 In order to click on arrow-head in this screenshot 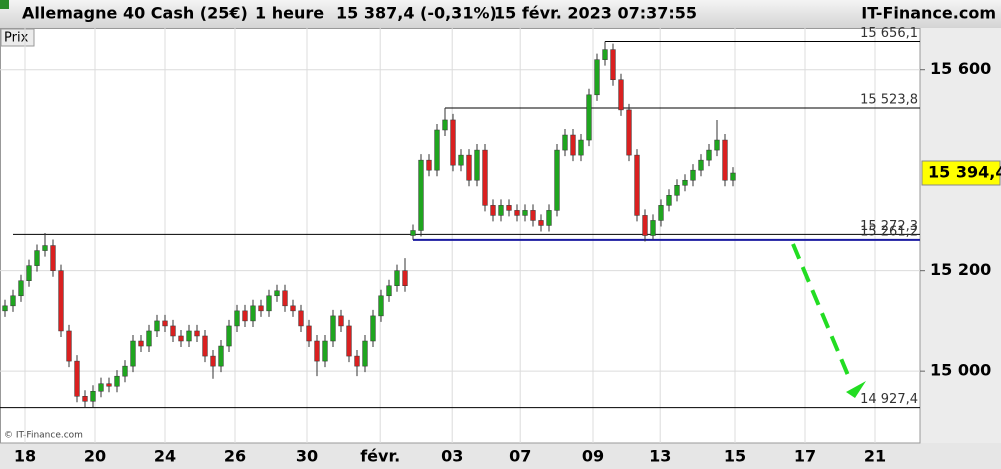, I will do `click(856, 389)`.